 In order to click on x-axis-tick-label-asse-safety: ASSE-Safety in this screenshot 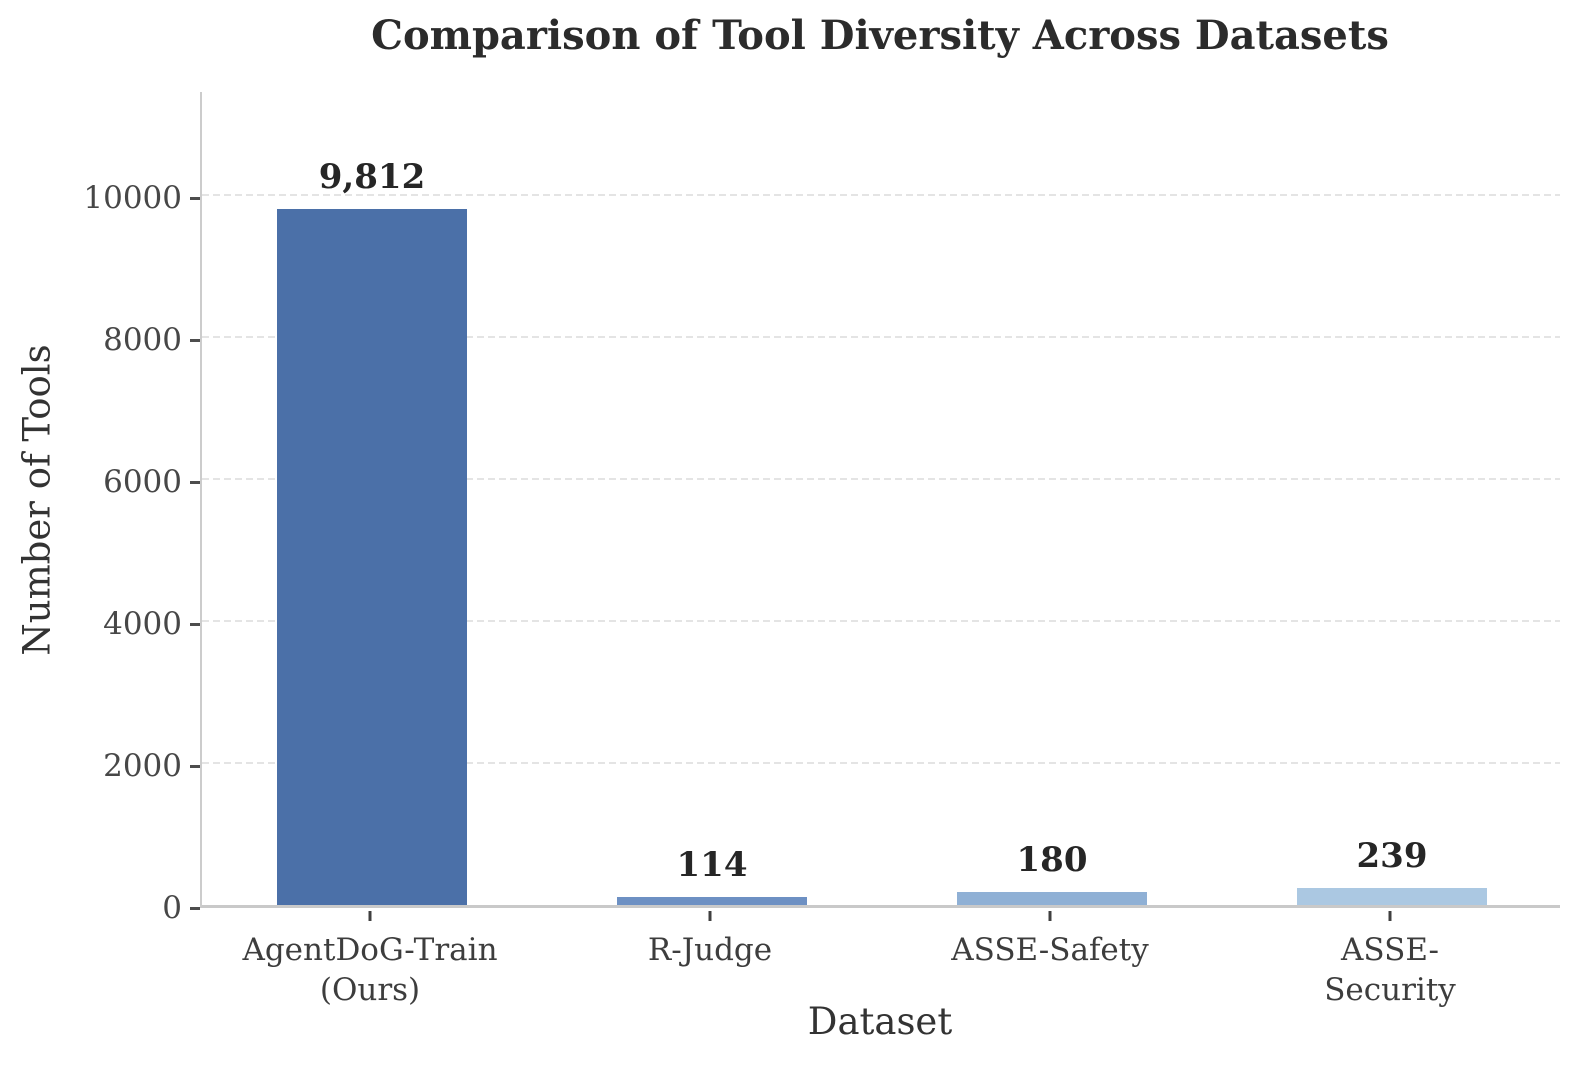, I will do `click(1050, 950)`.